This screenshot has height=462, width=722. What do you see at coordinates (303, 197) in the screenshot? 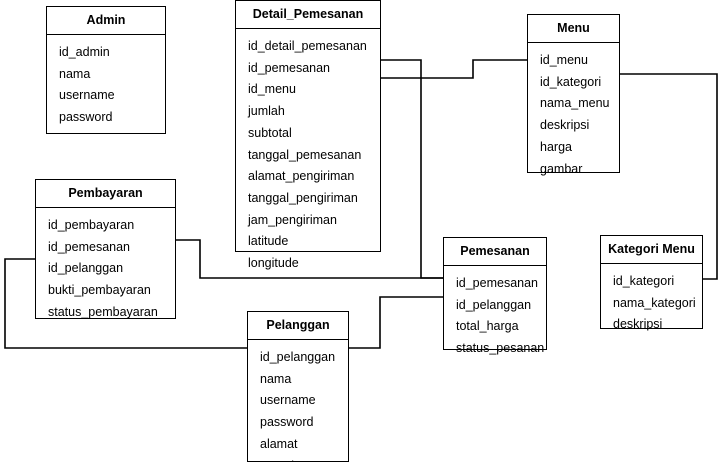
I see `field-row: tanggal_pengiriman` at bounding box center [303, 197].